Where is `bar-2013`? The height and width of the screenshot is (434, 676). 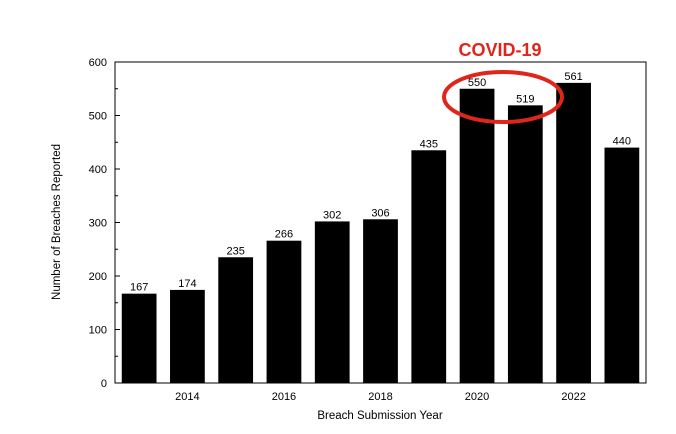 bar-2013 is located at coordinates (139, 338).